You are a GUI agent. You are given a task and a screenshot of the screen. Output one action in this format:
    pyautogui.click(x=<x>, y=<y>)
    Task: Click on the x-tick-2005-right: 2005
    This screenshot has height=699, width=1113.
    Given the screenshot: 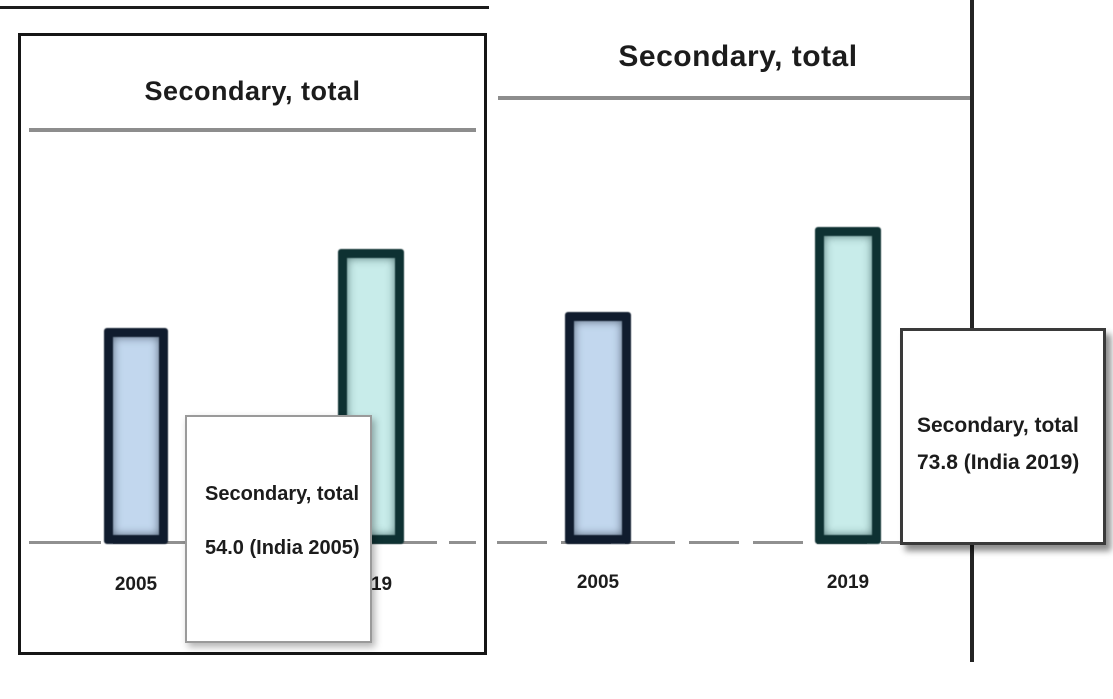 What is the action you would take?
    pyautogui.click(x=598, y=582)
    